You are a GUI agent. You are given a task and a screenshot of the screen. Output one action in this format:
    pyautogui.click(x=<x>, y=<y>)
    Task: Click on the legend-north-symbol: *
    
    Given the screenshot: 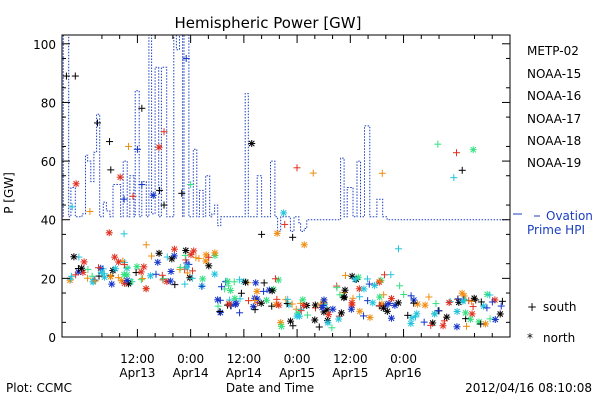 What is the action you would take?
    pyautogui.click(x=530, y=338)
    